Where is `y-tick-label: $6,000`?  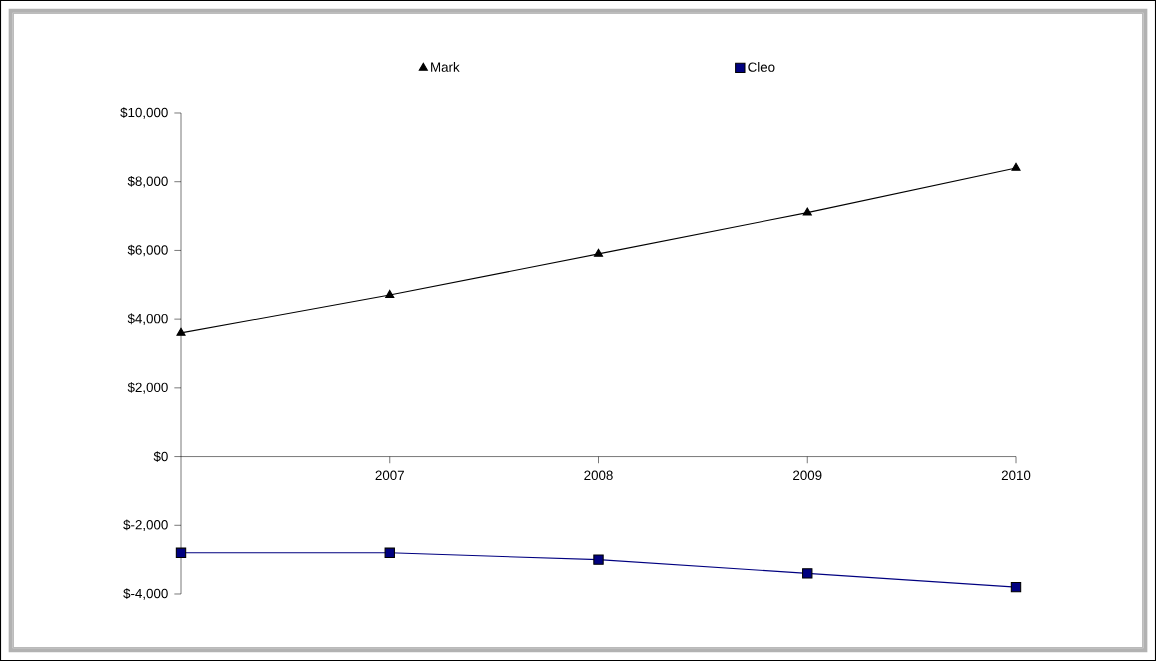 y-tick-label: $6,000 is located at coordinates (147, 250).